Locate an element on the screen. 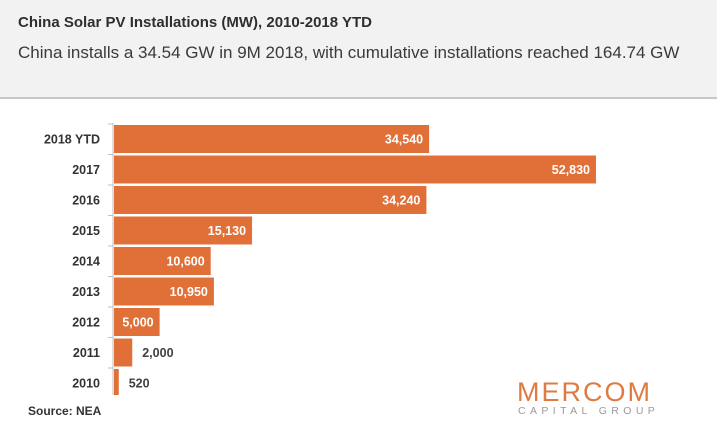  category-label: 2010 is located at coordinates (86, 384).